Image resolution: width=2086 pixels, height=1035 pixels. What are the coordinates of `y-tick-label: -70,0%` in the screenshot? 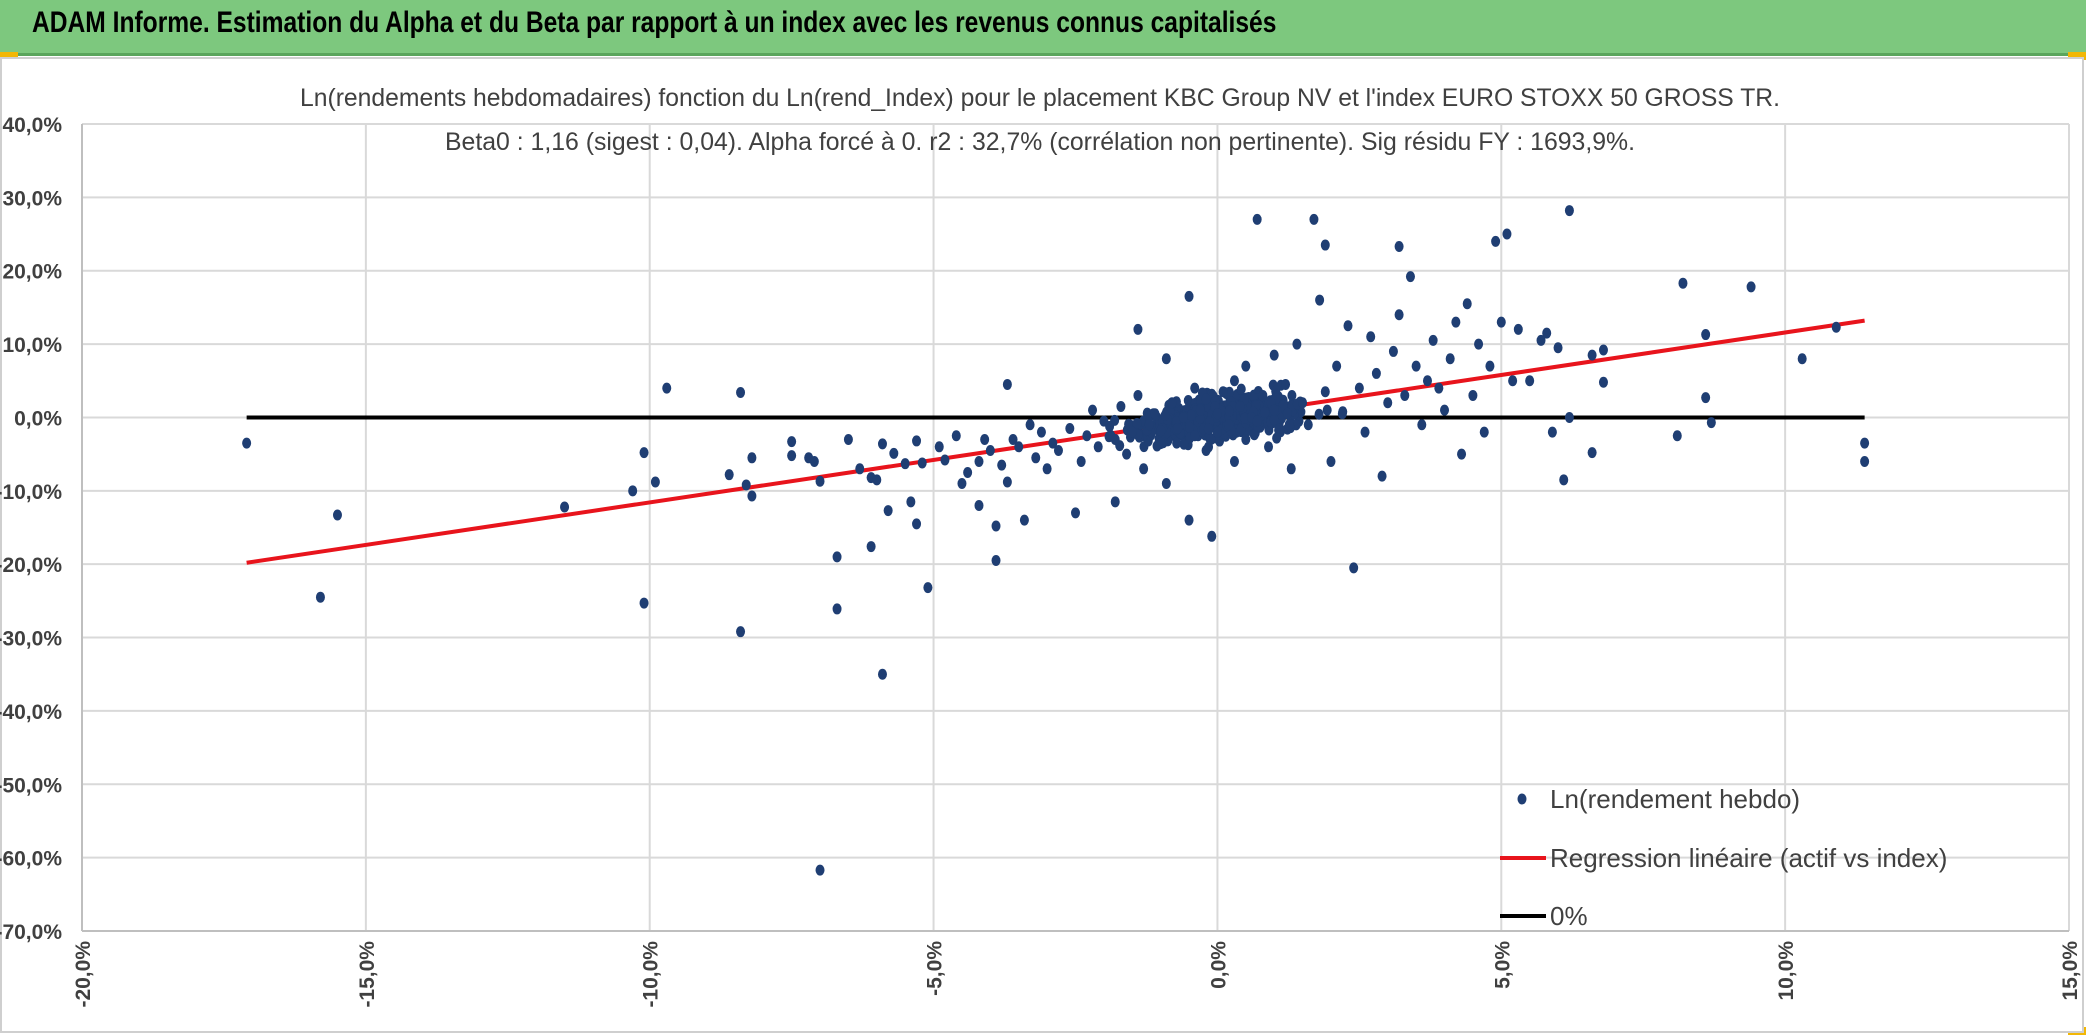 It's located at (31, 932).